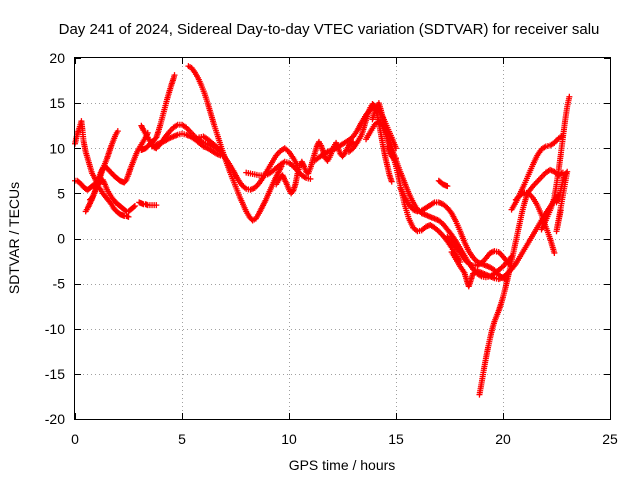  I want to click on series-sat-track-z, so click(562, 201).